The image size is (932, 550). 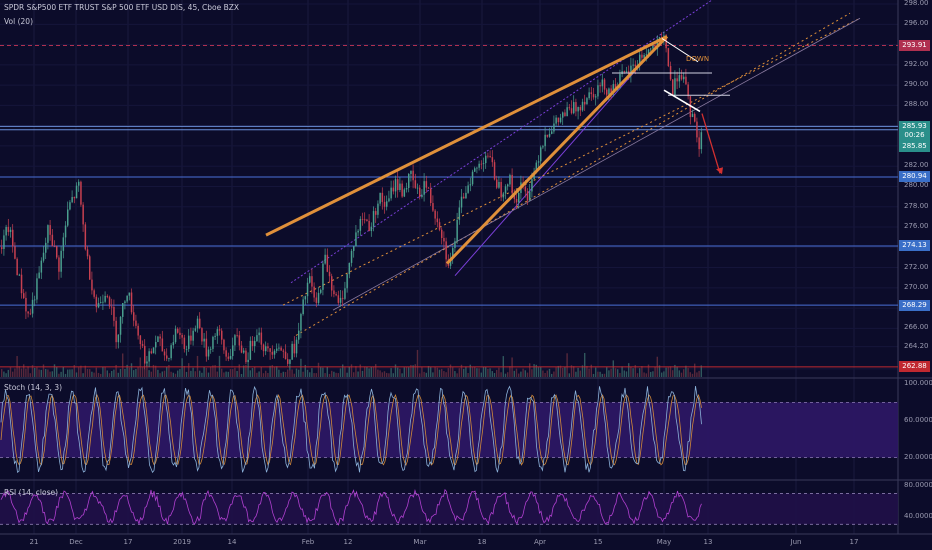 I want to click on time-tick-label: May, so click(x=664, y=542).